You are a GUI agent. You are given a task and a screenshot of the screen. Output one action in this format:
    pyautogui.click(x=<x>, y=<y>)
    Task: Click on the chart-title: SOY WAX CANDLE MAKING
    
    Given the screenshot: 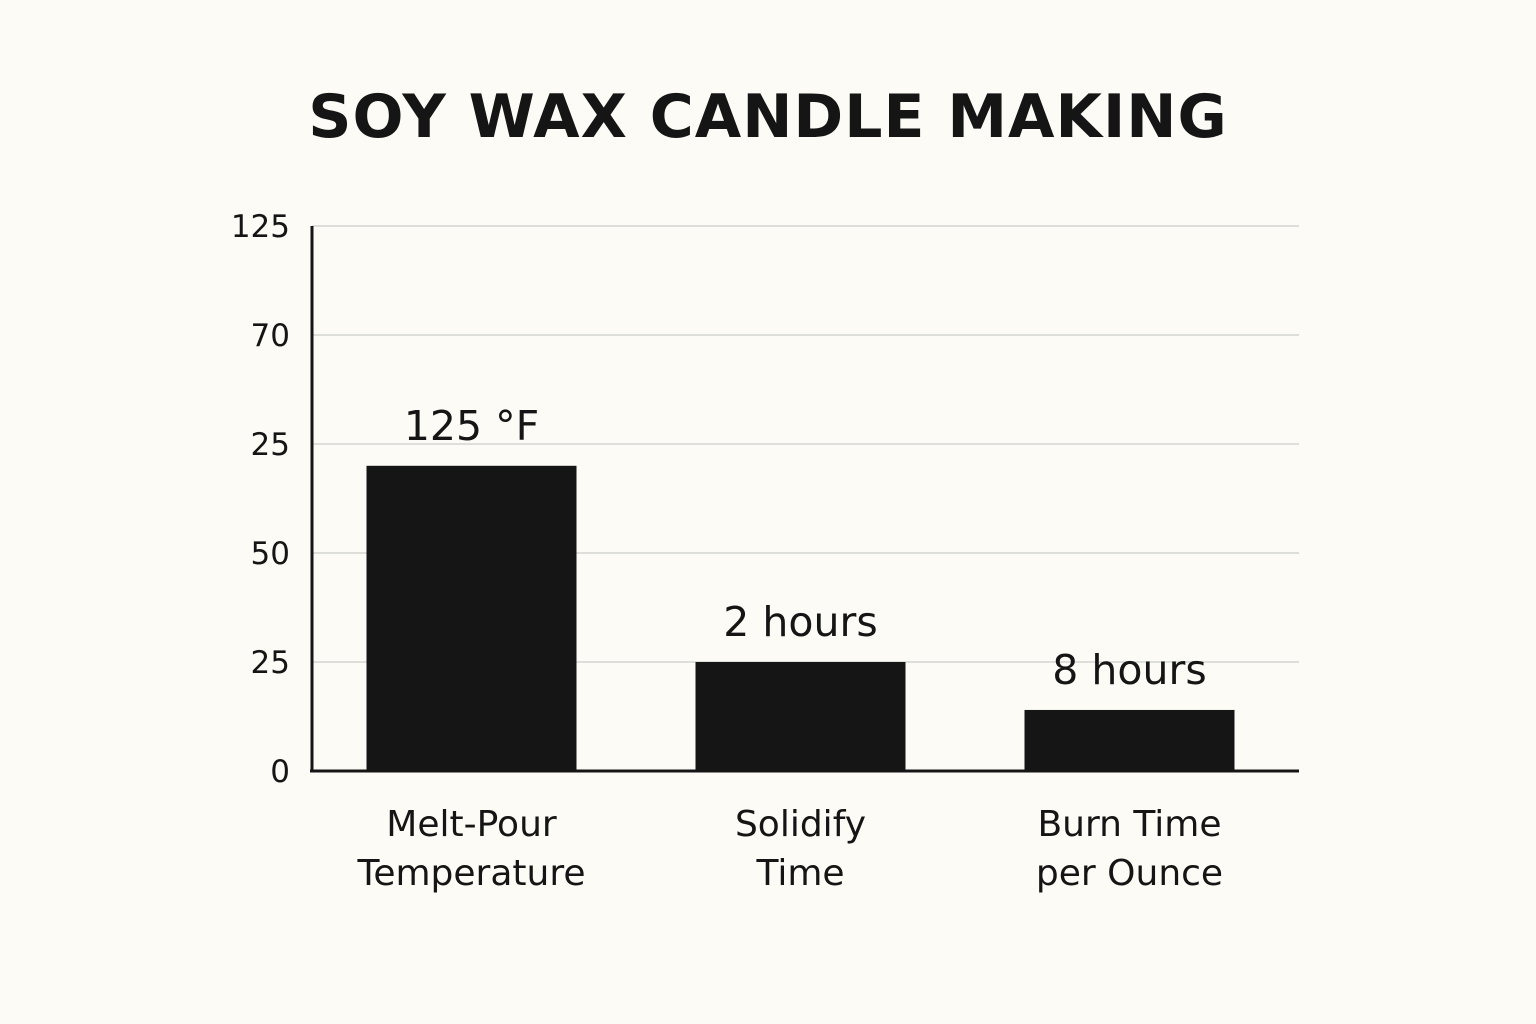 What is the action you would take?
    pyautogui.click(x=768, y=117)
    